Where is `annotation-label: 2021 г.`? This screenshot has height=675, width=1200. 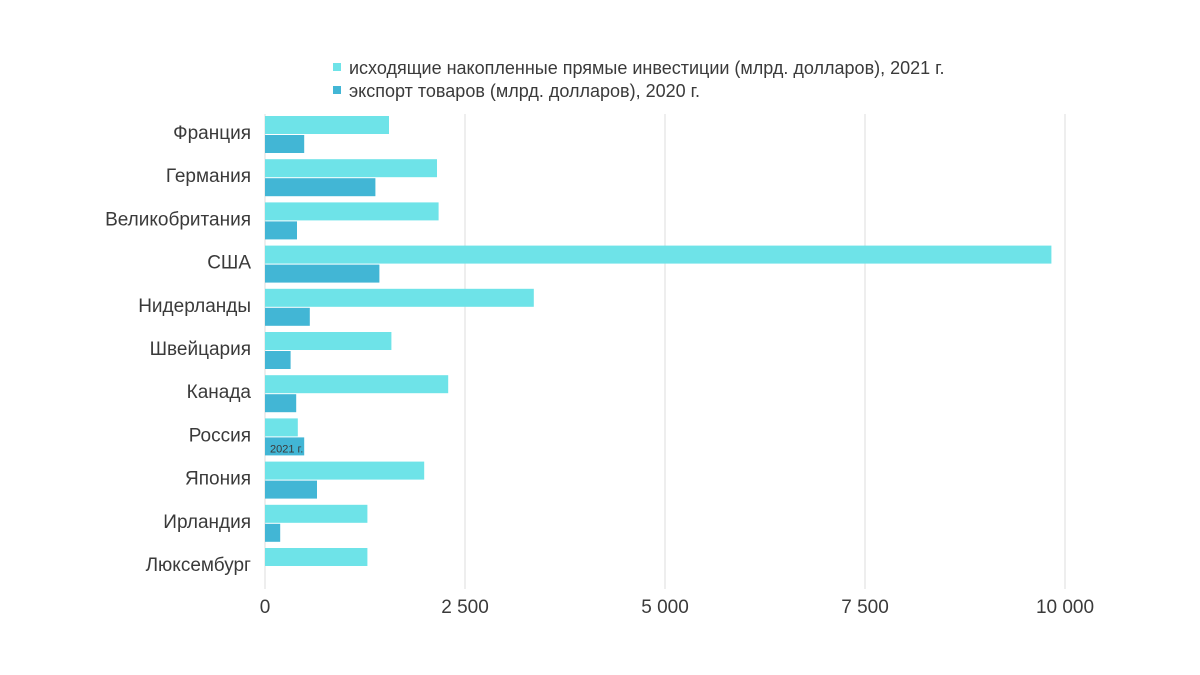
annotation-label: 2021 г. is located at coordinates (286, 449).